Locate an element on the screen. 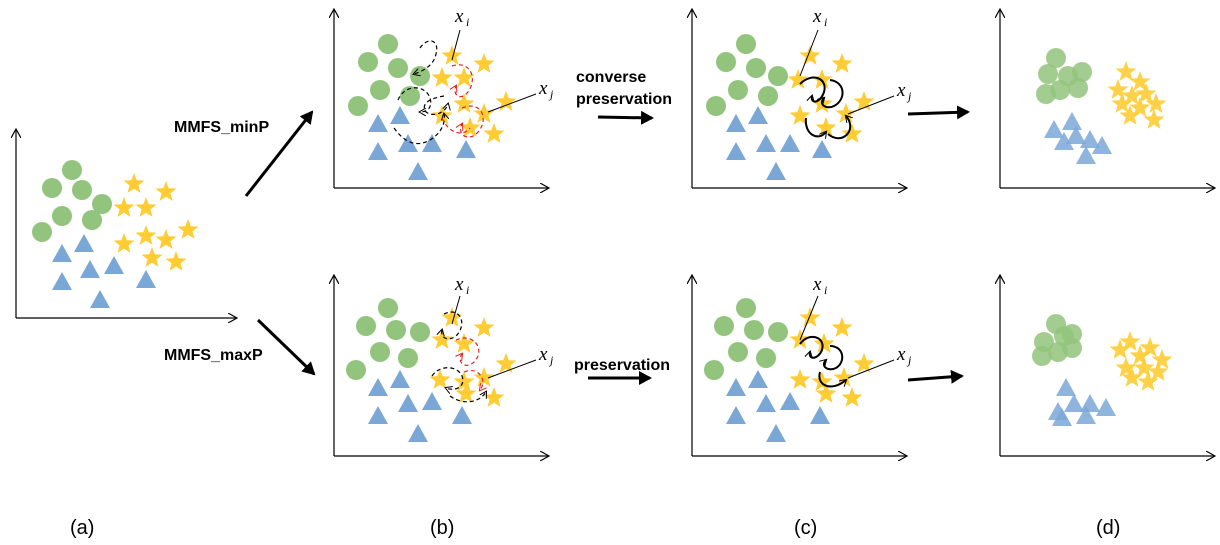  arrow-b-to-c-top is located at coordinates (625, 117).